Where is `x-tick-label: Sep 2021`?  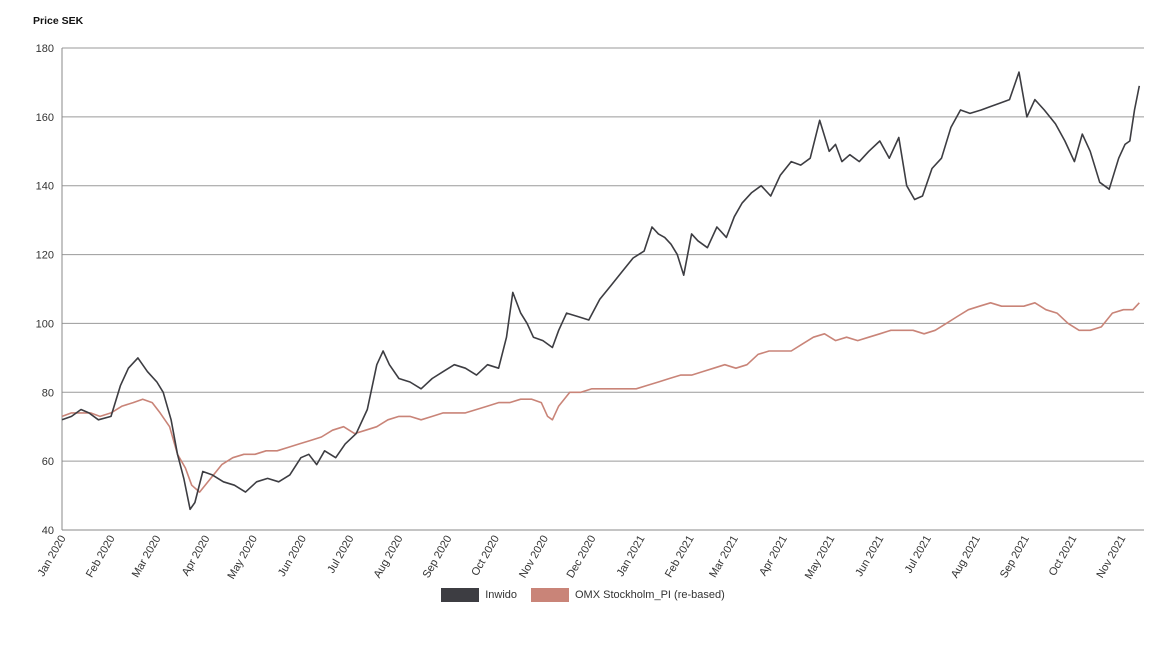
x-tick-label: Sep 2021 is located at coordinates (1015, 557).